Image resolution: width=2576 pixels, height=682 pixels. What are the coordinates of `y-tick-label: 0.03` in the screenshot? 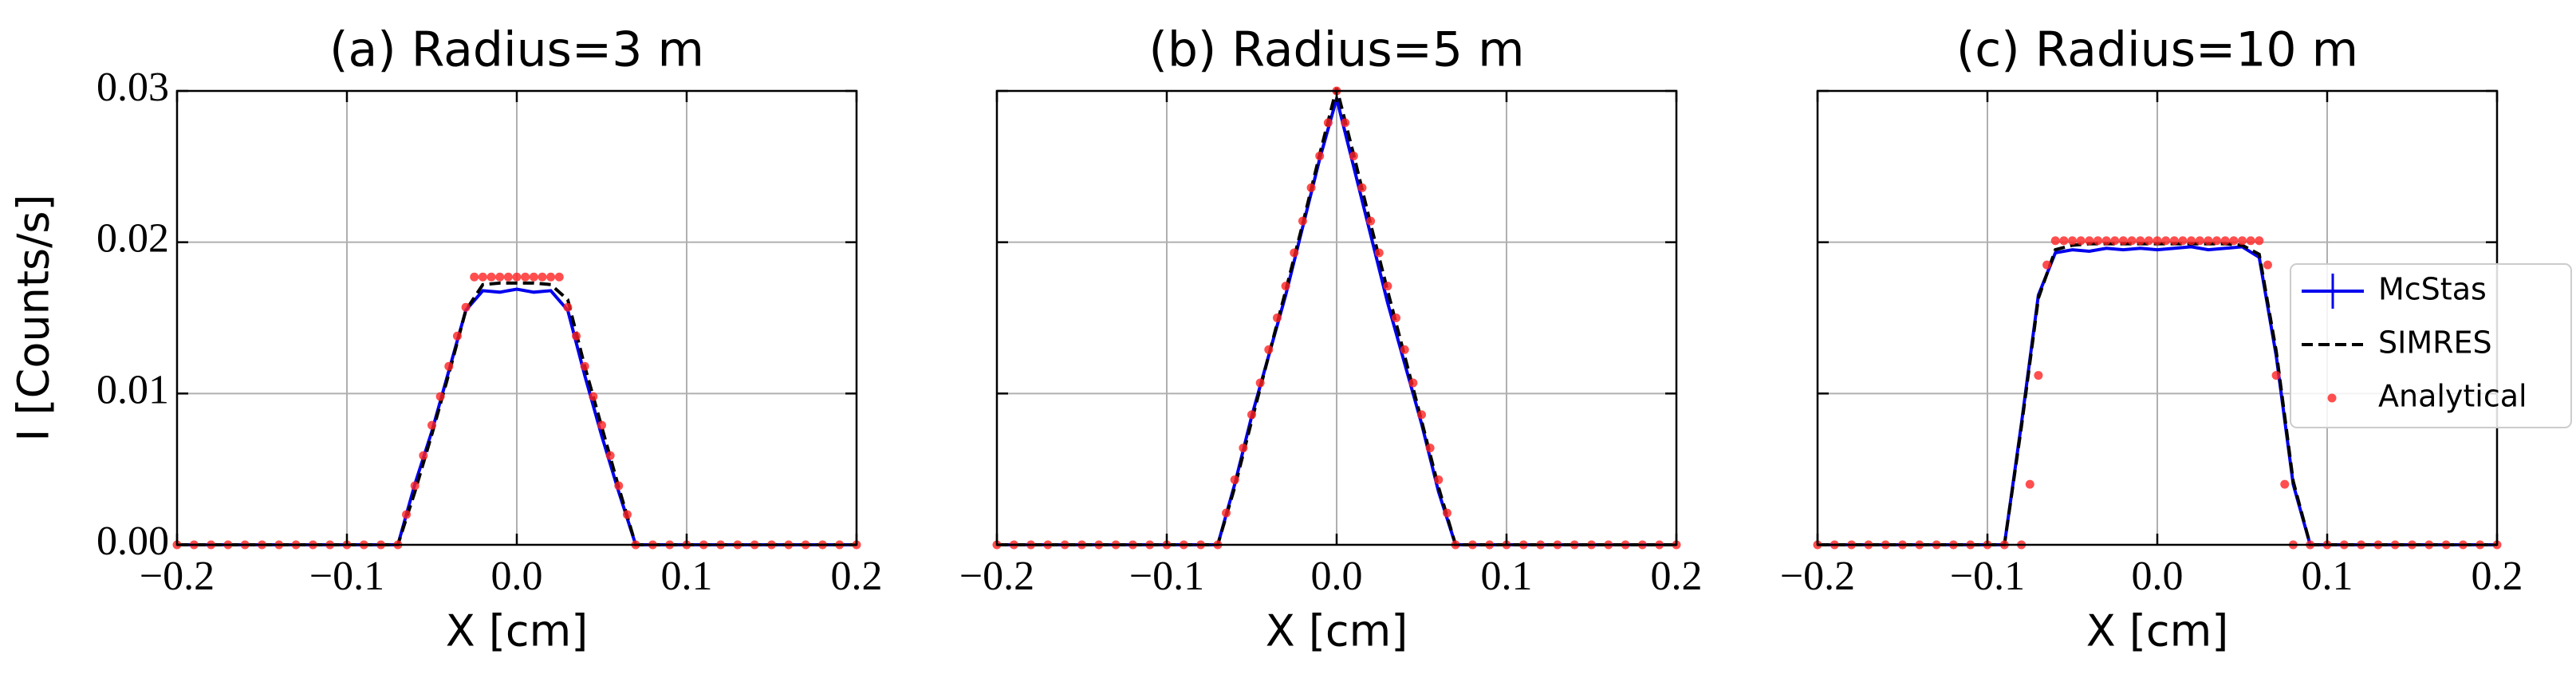 It's located at (133, 87).